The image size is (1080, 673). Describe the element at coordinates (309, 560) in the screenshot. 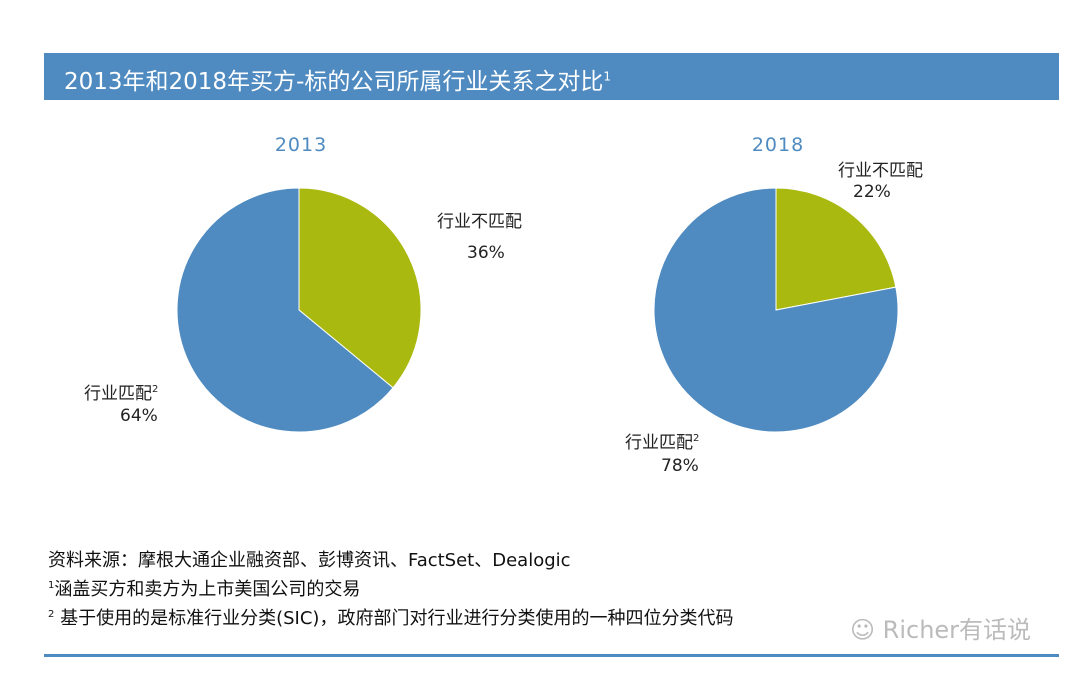

I see `source-note: 资料来源：摩根大通企业融资部、彭博资讯、FactSet、Dealogic` at that location.